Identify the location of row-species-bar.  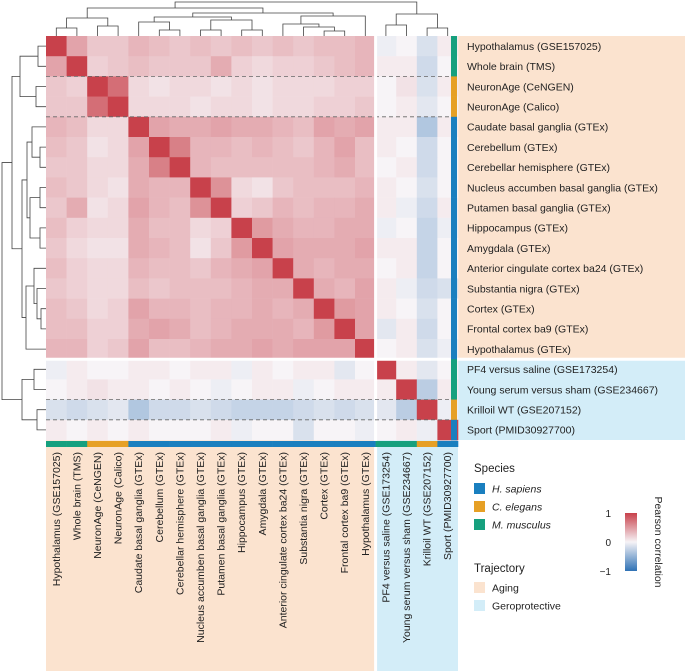
(454, 46).